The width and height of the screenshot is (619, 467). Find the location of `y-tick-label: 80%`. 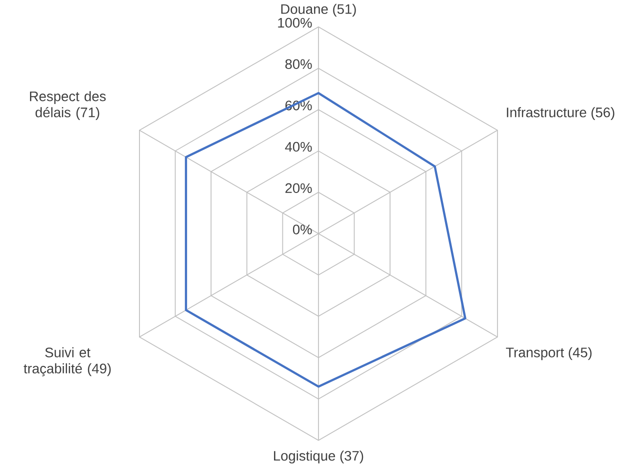

y-tick-label: 80% is located at coordinates (298, 64).